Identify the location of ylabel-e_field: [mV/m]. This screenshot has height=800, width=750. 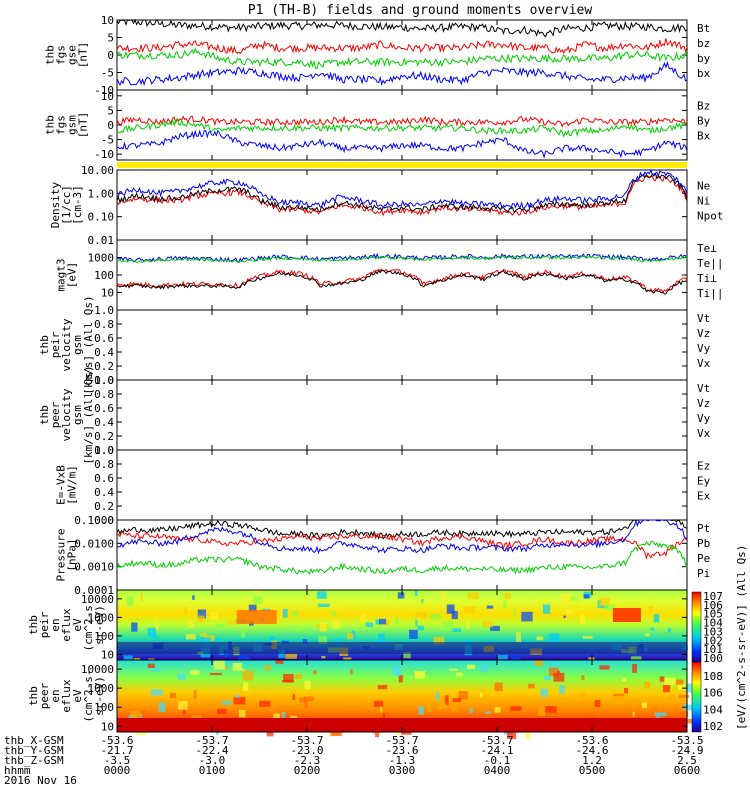
(72, 485).